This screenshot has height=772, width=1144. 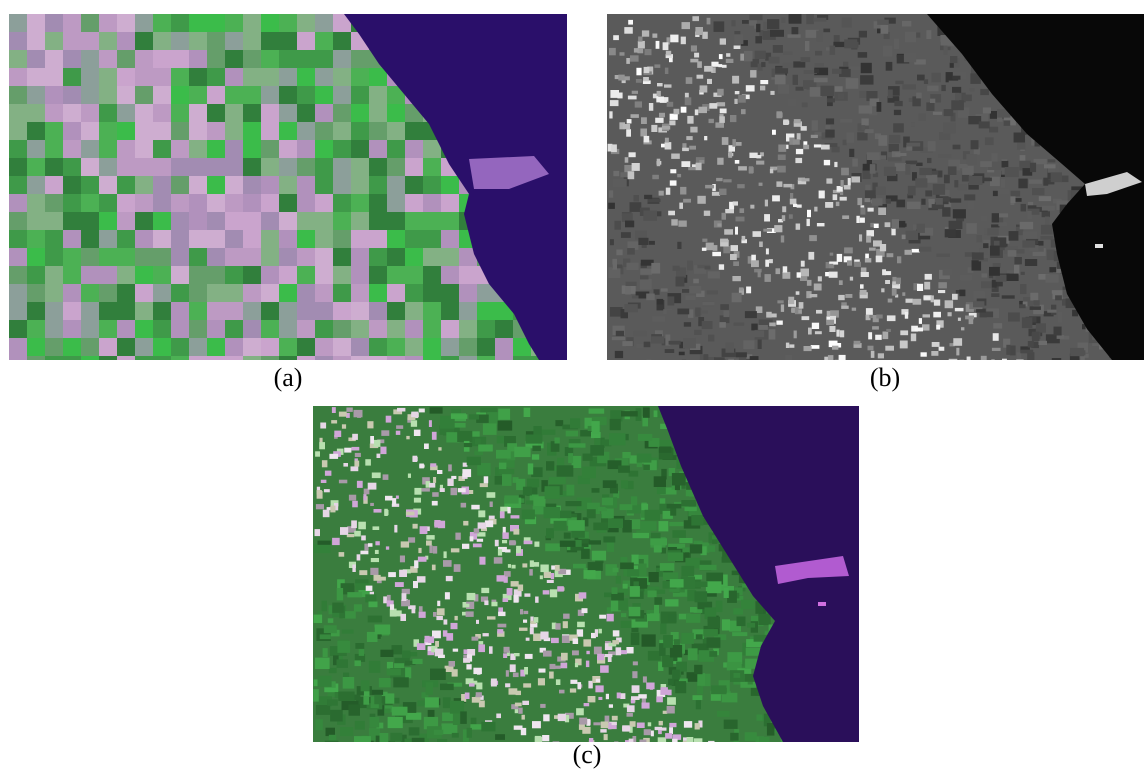 What do you see at coordinates (288, 377) in the screenshot?
I see `caption-a: (a)` at bounding box center [288, 377].